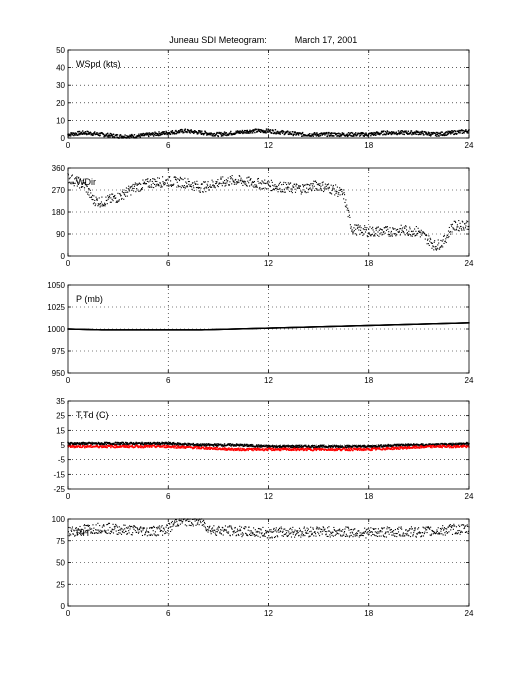  Describe the element at coordinates (60, 416) in the screenshot. I see `temperature-ytick-label: 25` at that location.